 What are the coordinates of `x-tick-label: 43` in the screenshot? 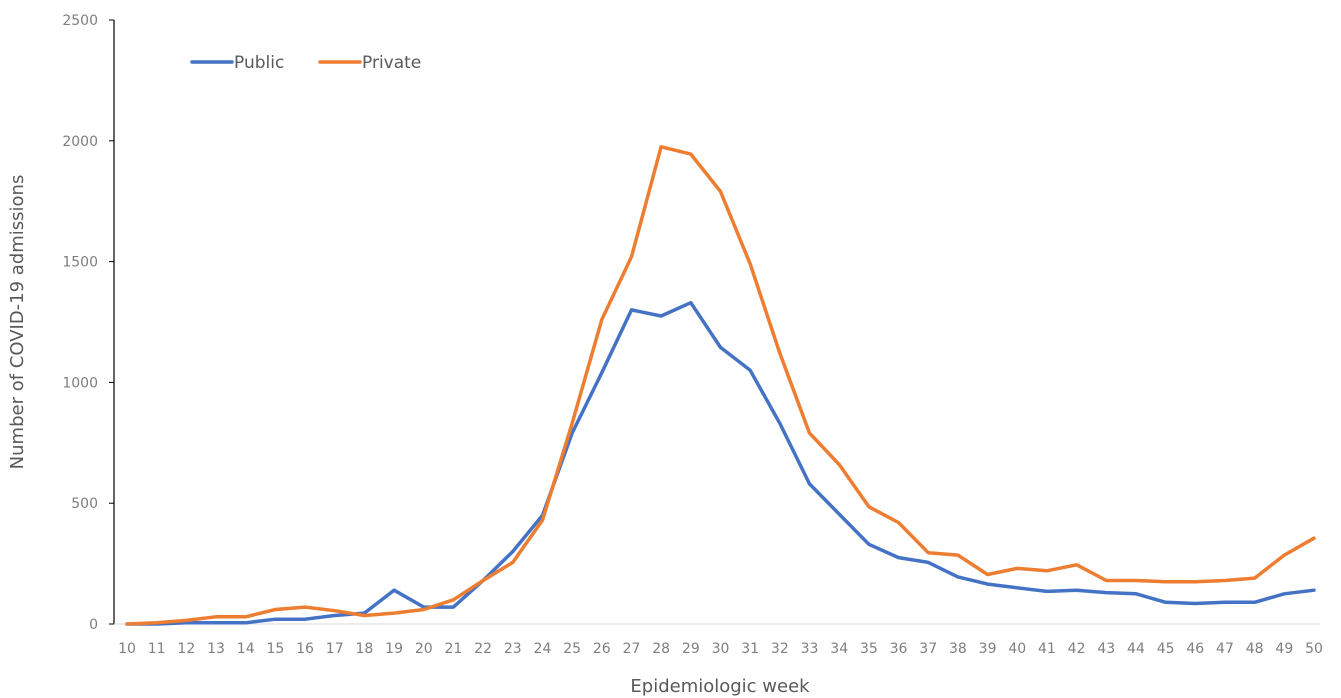 It's located at (1106, 649).